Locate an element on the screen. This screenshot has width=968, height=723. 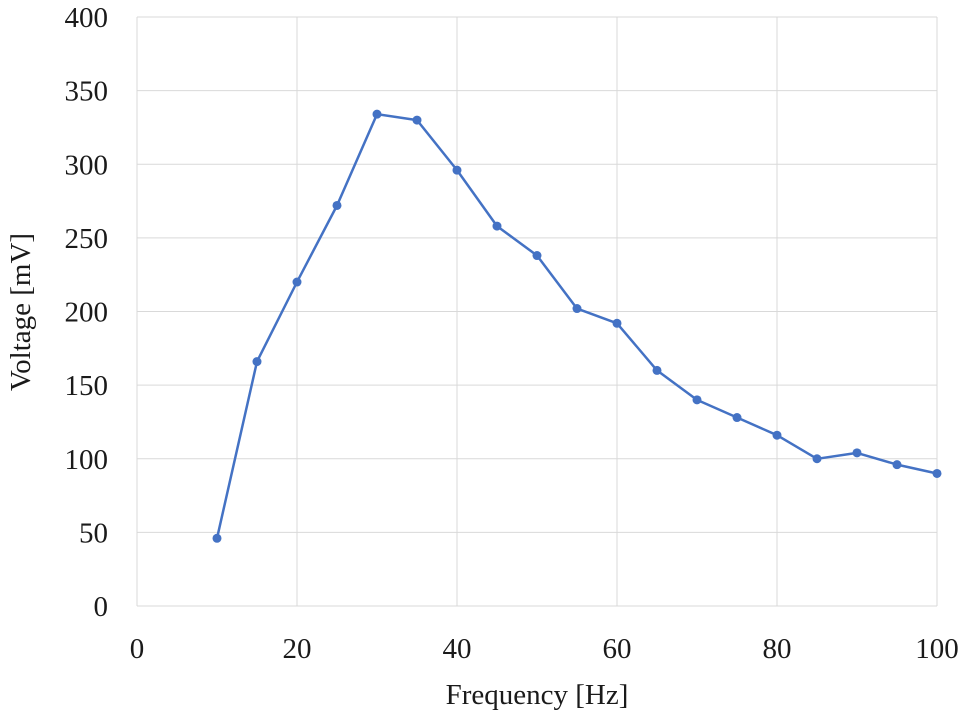
y-tick-label: 50 is located at coordinates (93, 533).